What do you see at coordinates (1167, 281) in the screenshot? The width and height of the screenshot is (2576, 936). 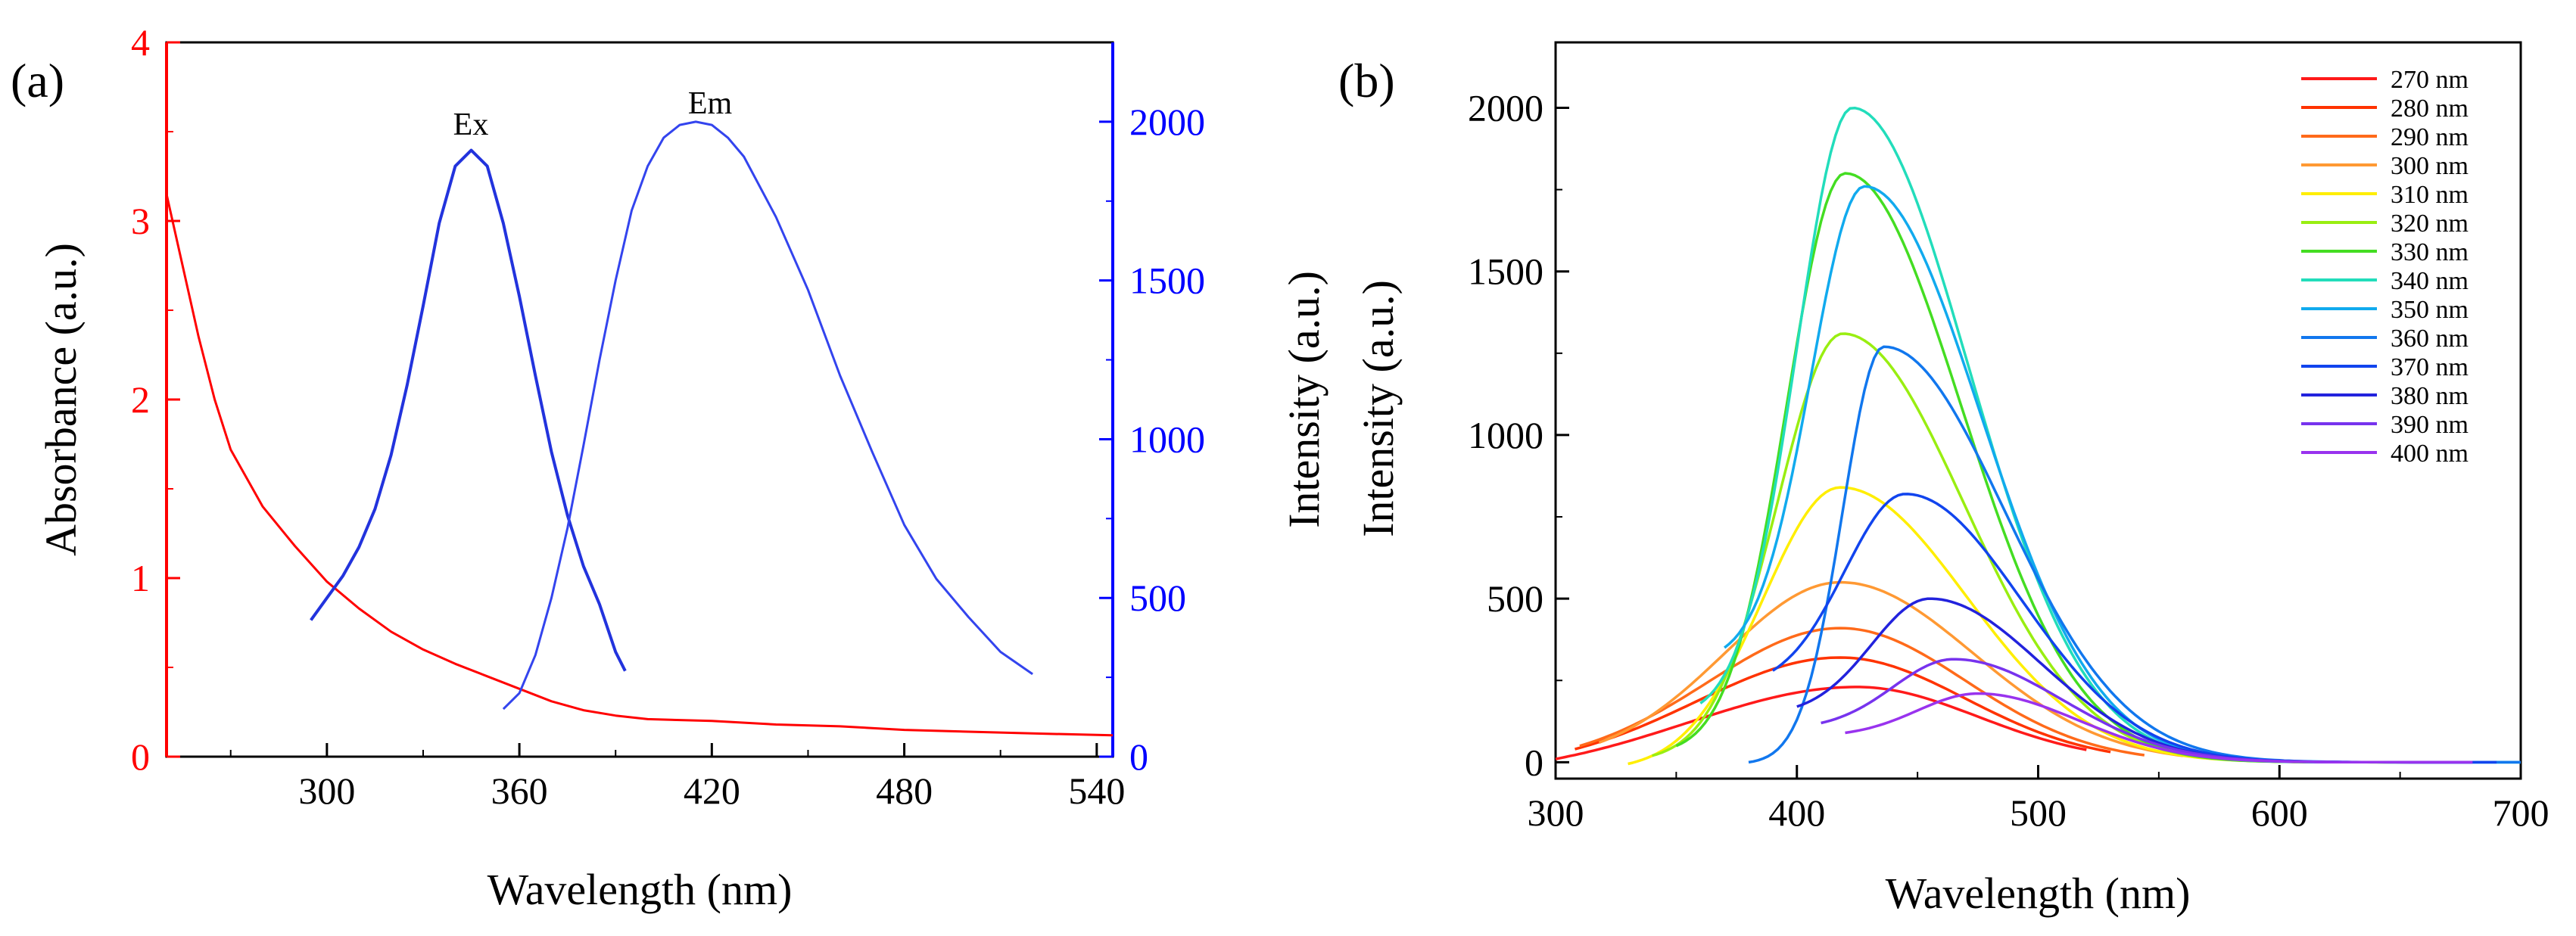 I see `panel-a-y-right-tick-label: 1500` at bounding box center [1167, 281].